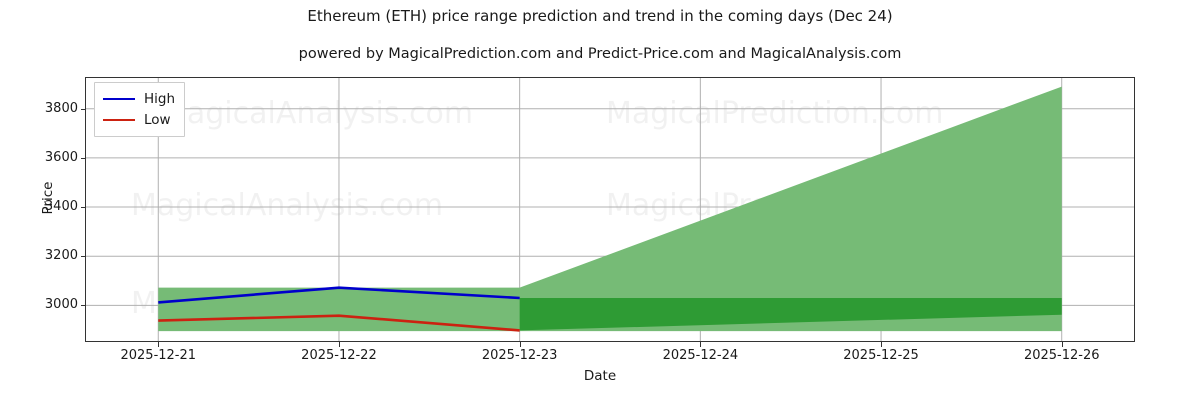 The height and width of the screenshot is (400, 1200). What do you see at coordinates (700, 355) in the screenshot?
I see `x-axis-tick-label: 2025-12-24` at bounding box center [700, 355].